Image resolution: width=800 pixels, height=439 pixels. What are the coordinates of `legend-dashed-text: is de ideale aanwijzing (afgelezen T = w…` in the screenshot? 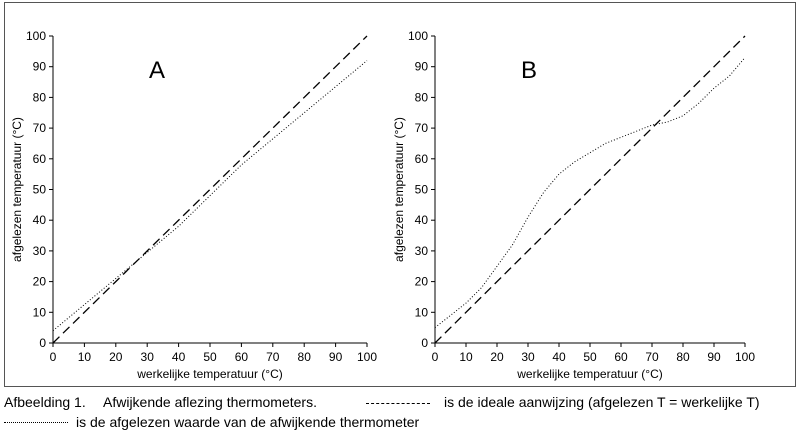 It's located at (602, 402).